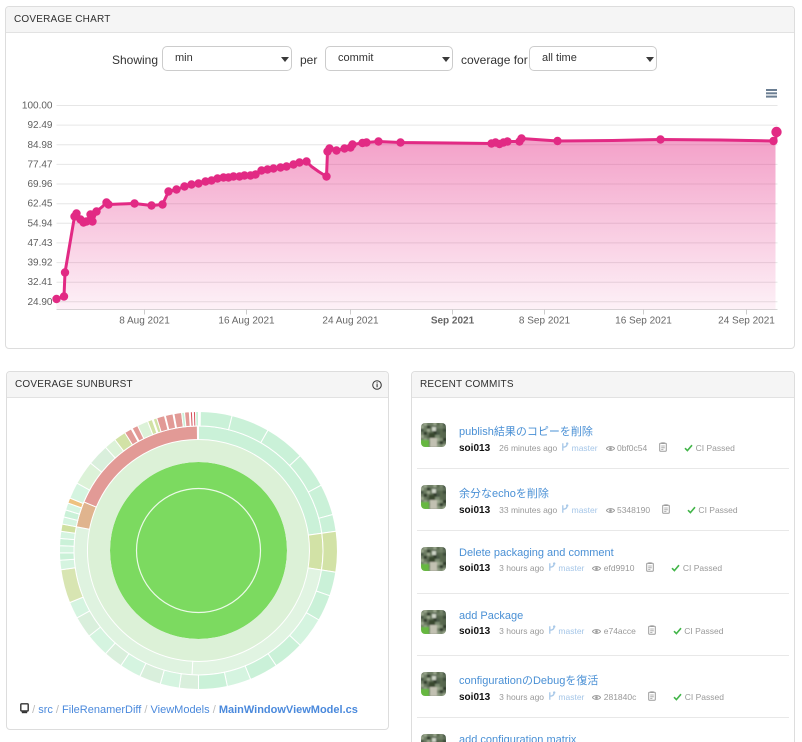  I want to click on svg-text: 39.92, so click(39, 263).